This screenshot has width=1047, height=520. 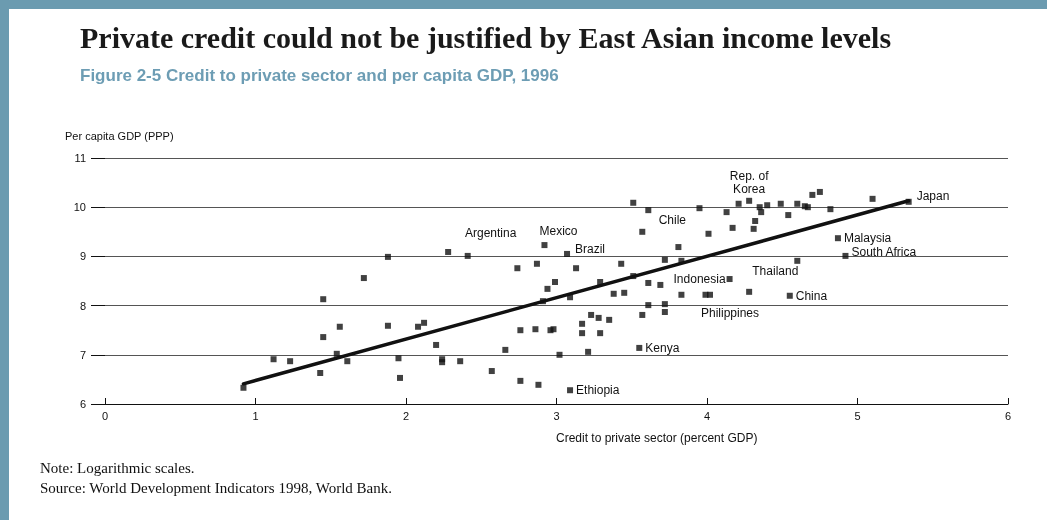 I want to click on annotation: Brazil, so click(x=590, y=248).